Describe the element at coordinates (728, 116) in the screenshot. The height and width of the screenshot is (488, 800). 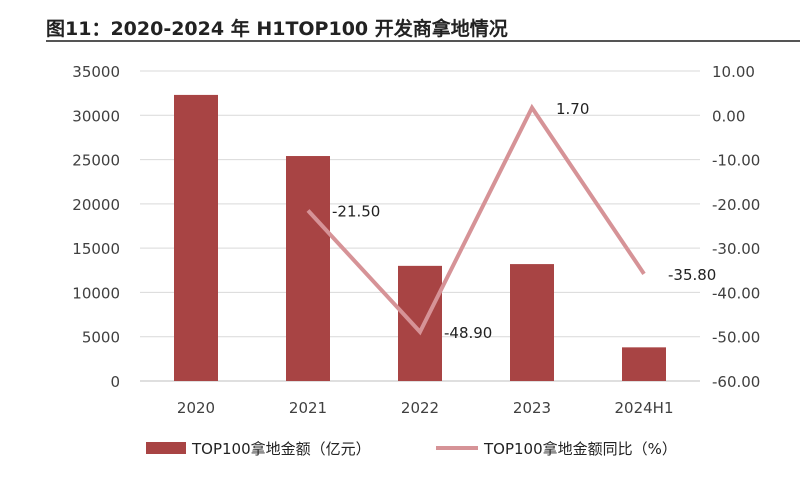
I see `y-right-tick-label: 0.00` at that location.